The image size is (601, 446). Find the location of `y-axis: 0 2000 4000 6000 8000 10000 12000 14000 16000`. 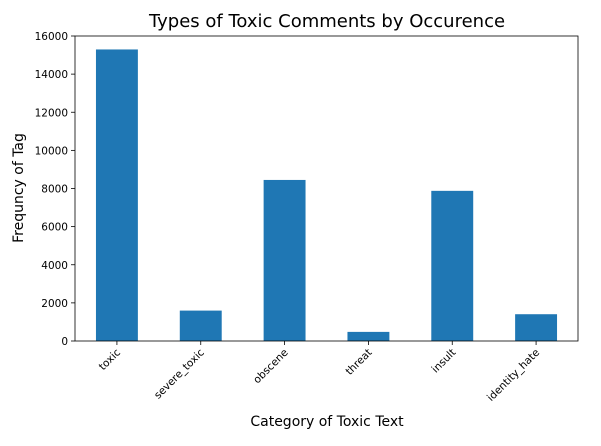

y-axis: 0 2000 4000 6000 8000 10000 12000 14000 16000 is located at coordinates (55, 189).